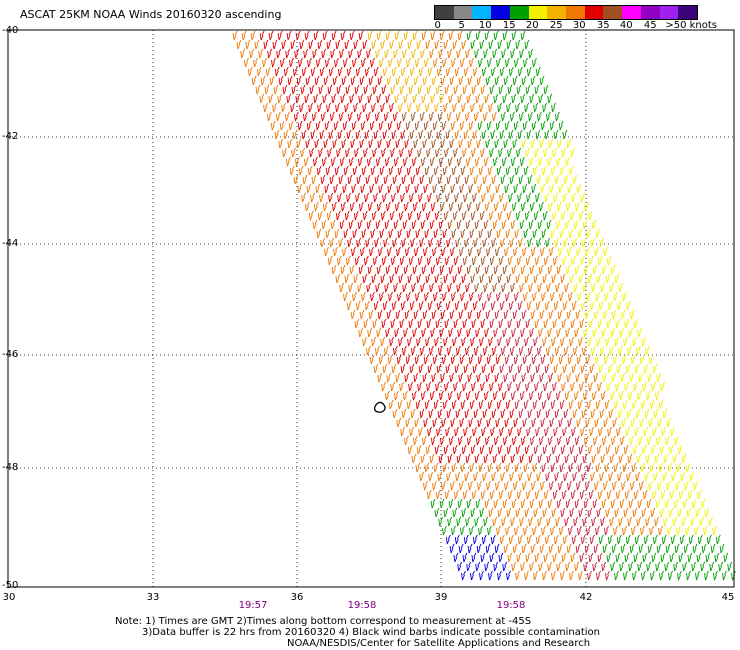 Image resolution: width=740 pixels, height=650 pixels. I want to click on wind-speed-legend: 0 5 10 15 20 25 30 35 40 45 >50 knots, so click(584, 21).